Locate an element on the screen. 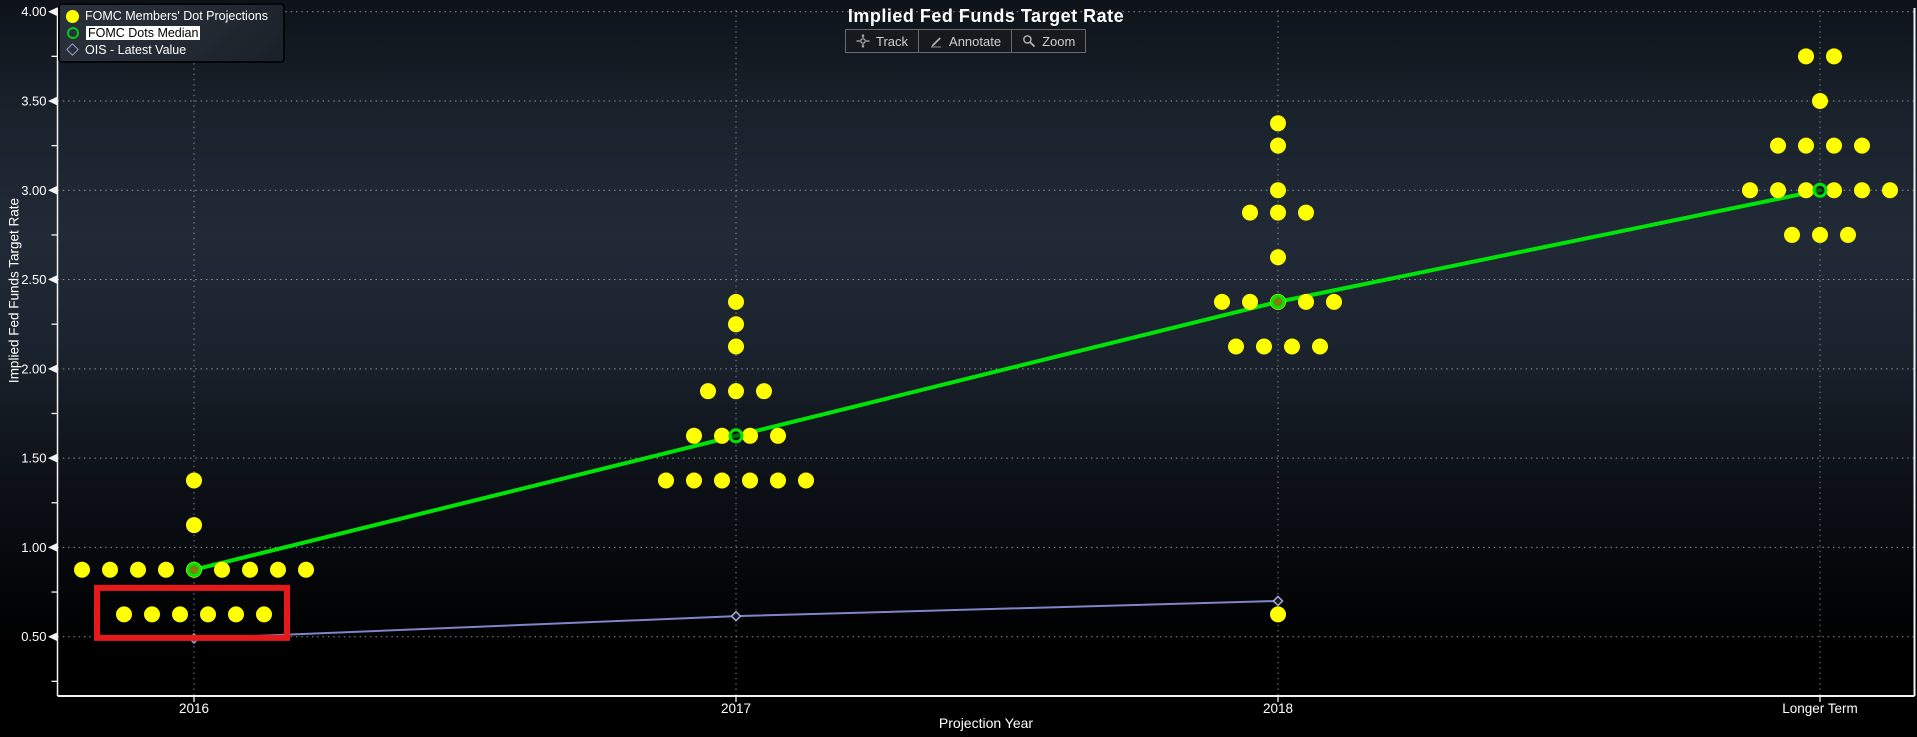  y-axis-title: Implied Fed Funds Target Rate is located at coordinates (14, 290).